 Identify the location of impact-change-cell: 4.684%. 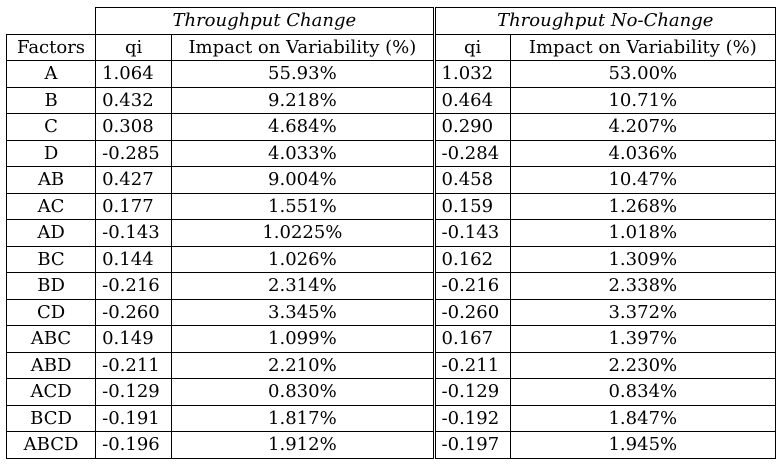
(303, 127).